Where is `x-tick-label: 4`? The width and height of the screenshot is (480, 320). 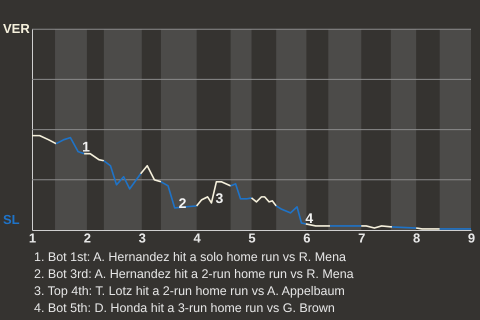
x-tick-label: 4 is located at coordinates (198, 238).